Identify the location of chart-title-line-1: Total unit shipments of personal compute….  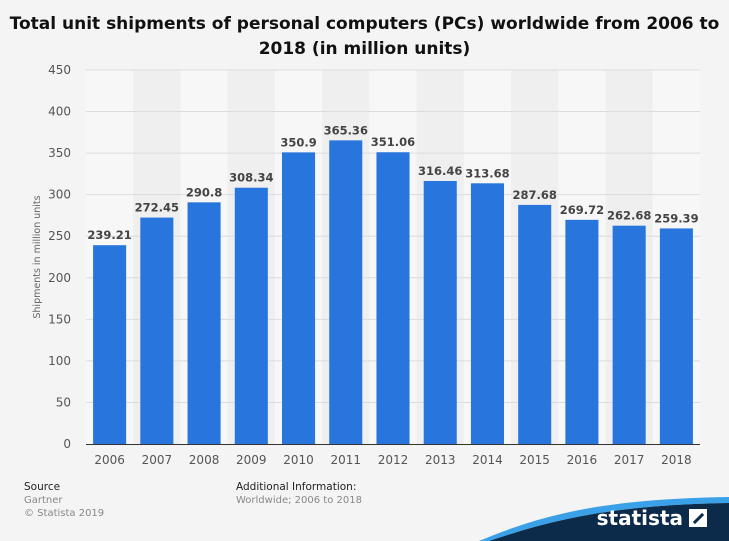
(364, 24).